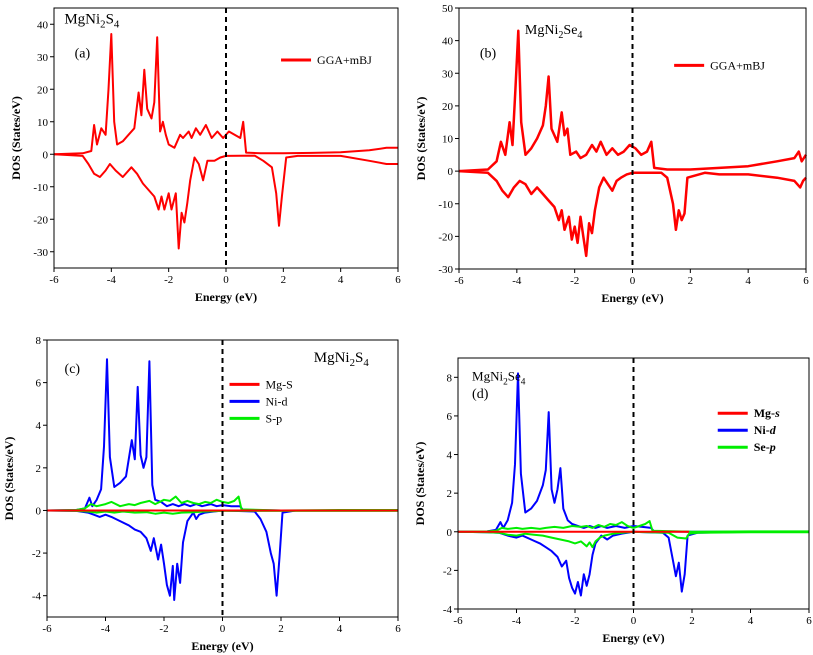 Image resolution: width=813 pixels, height=655 pixels. What do you see at coordinates (773, 430) in the screenshot?
I see `legend-entry-orbital: d` at bounding box center [773, 430].